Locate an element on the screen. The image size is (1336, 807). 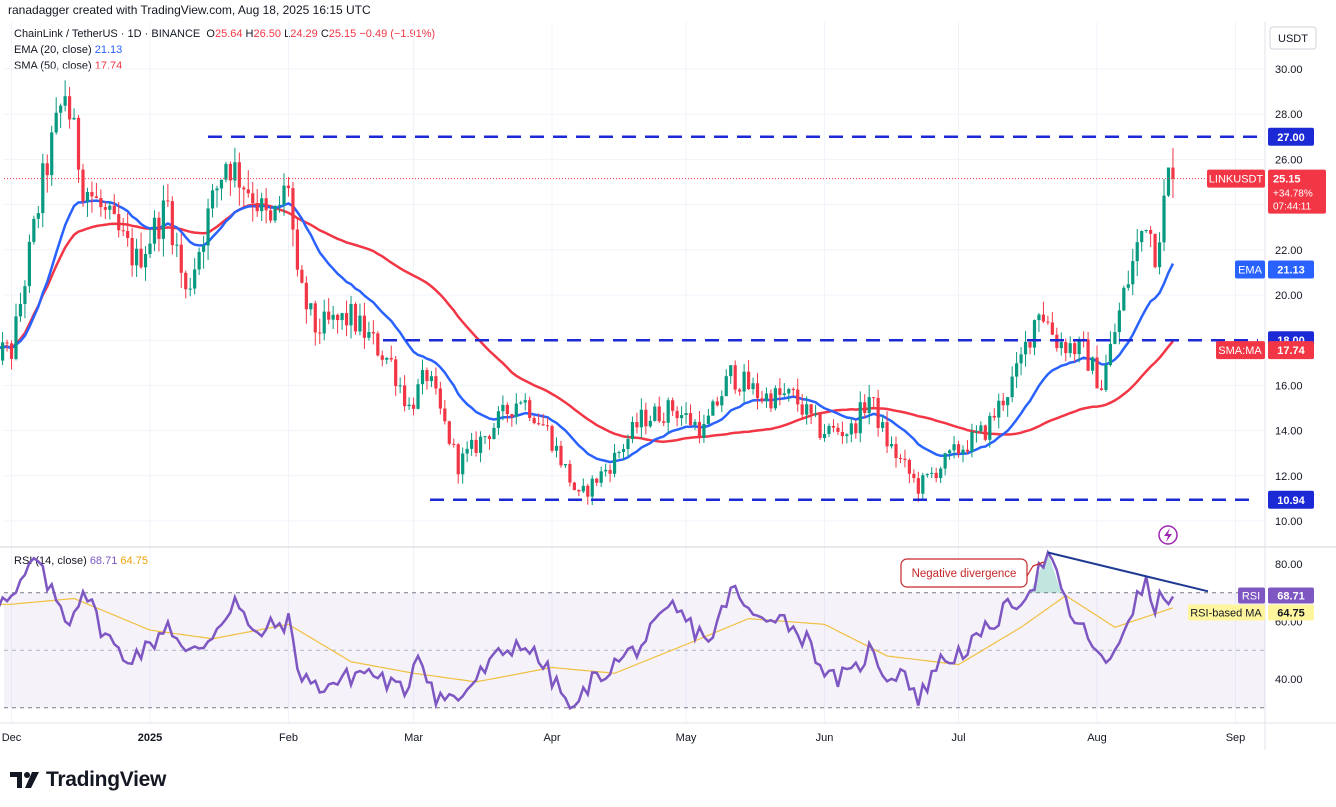
rsi-ma-tag-value: 64.75 is located at coordinates (1291, 613).